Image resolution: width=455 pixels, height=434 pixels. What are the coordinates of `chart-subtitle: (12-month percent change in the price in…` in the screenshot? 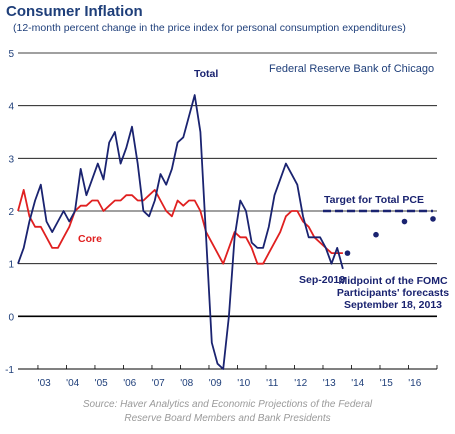 It's located at (209, 28).